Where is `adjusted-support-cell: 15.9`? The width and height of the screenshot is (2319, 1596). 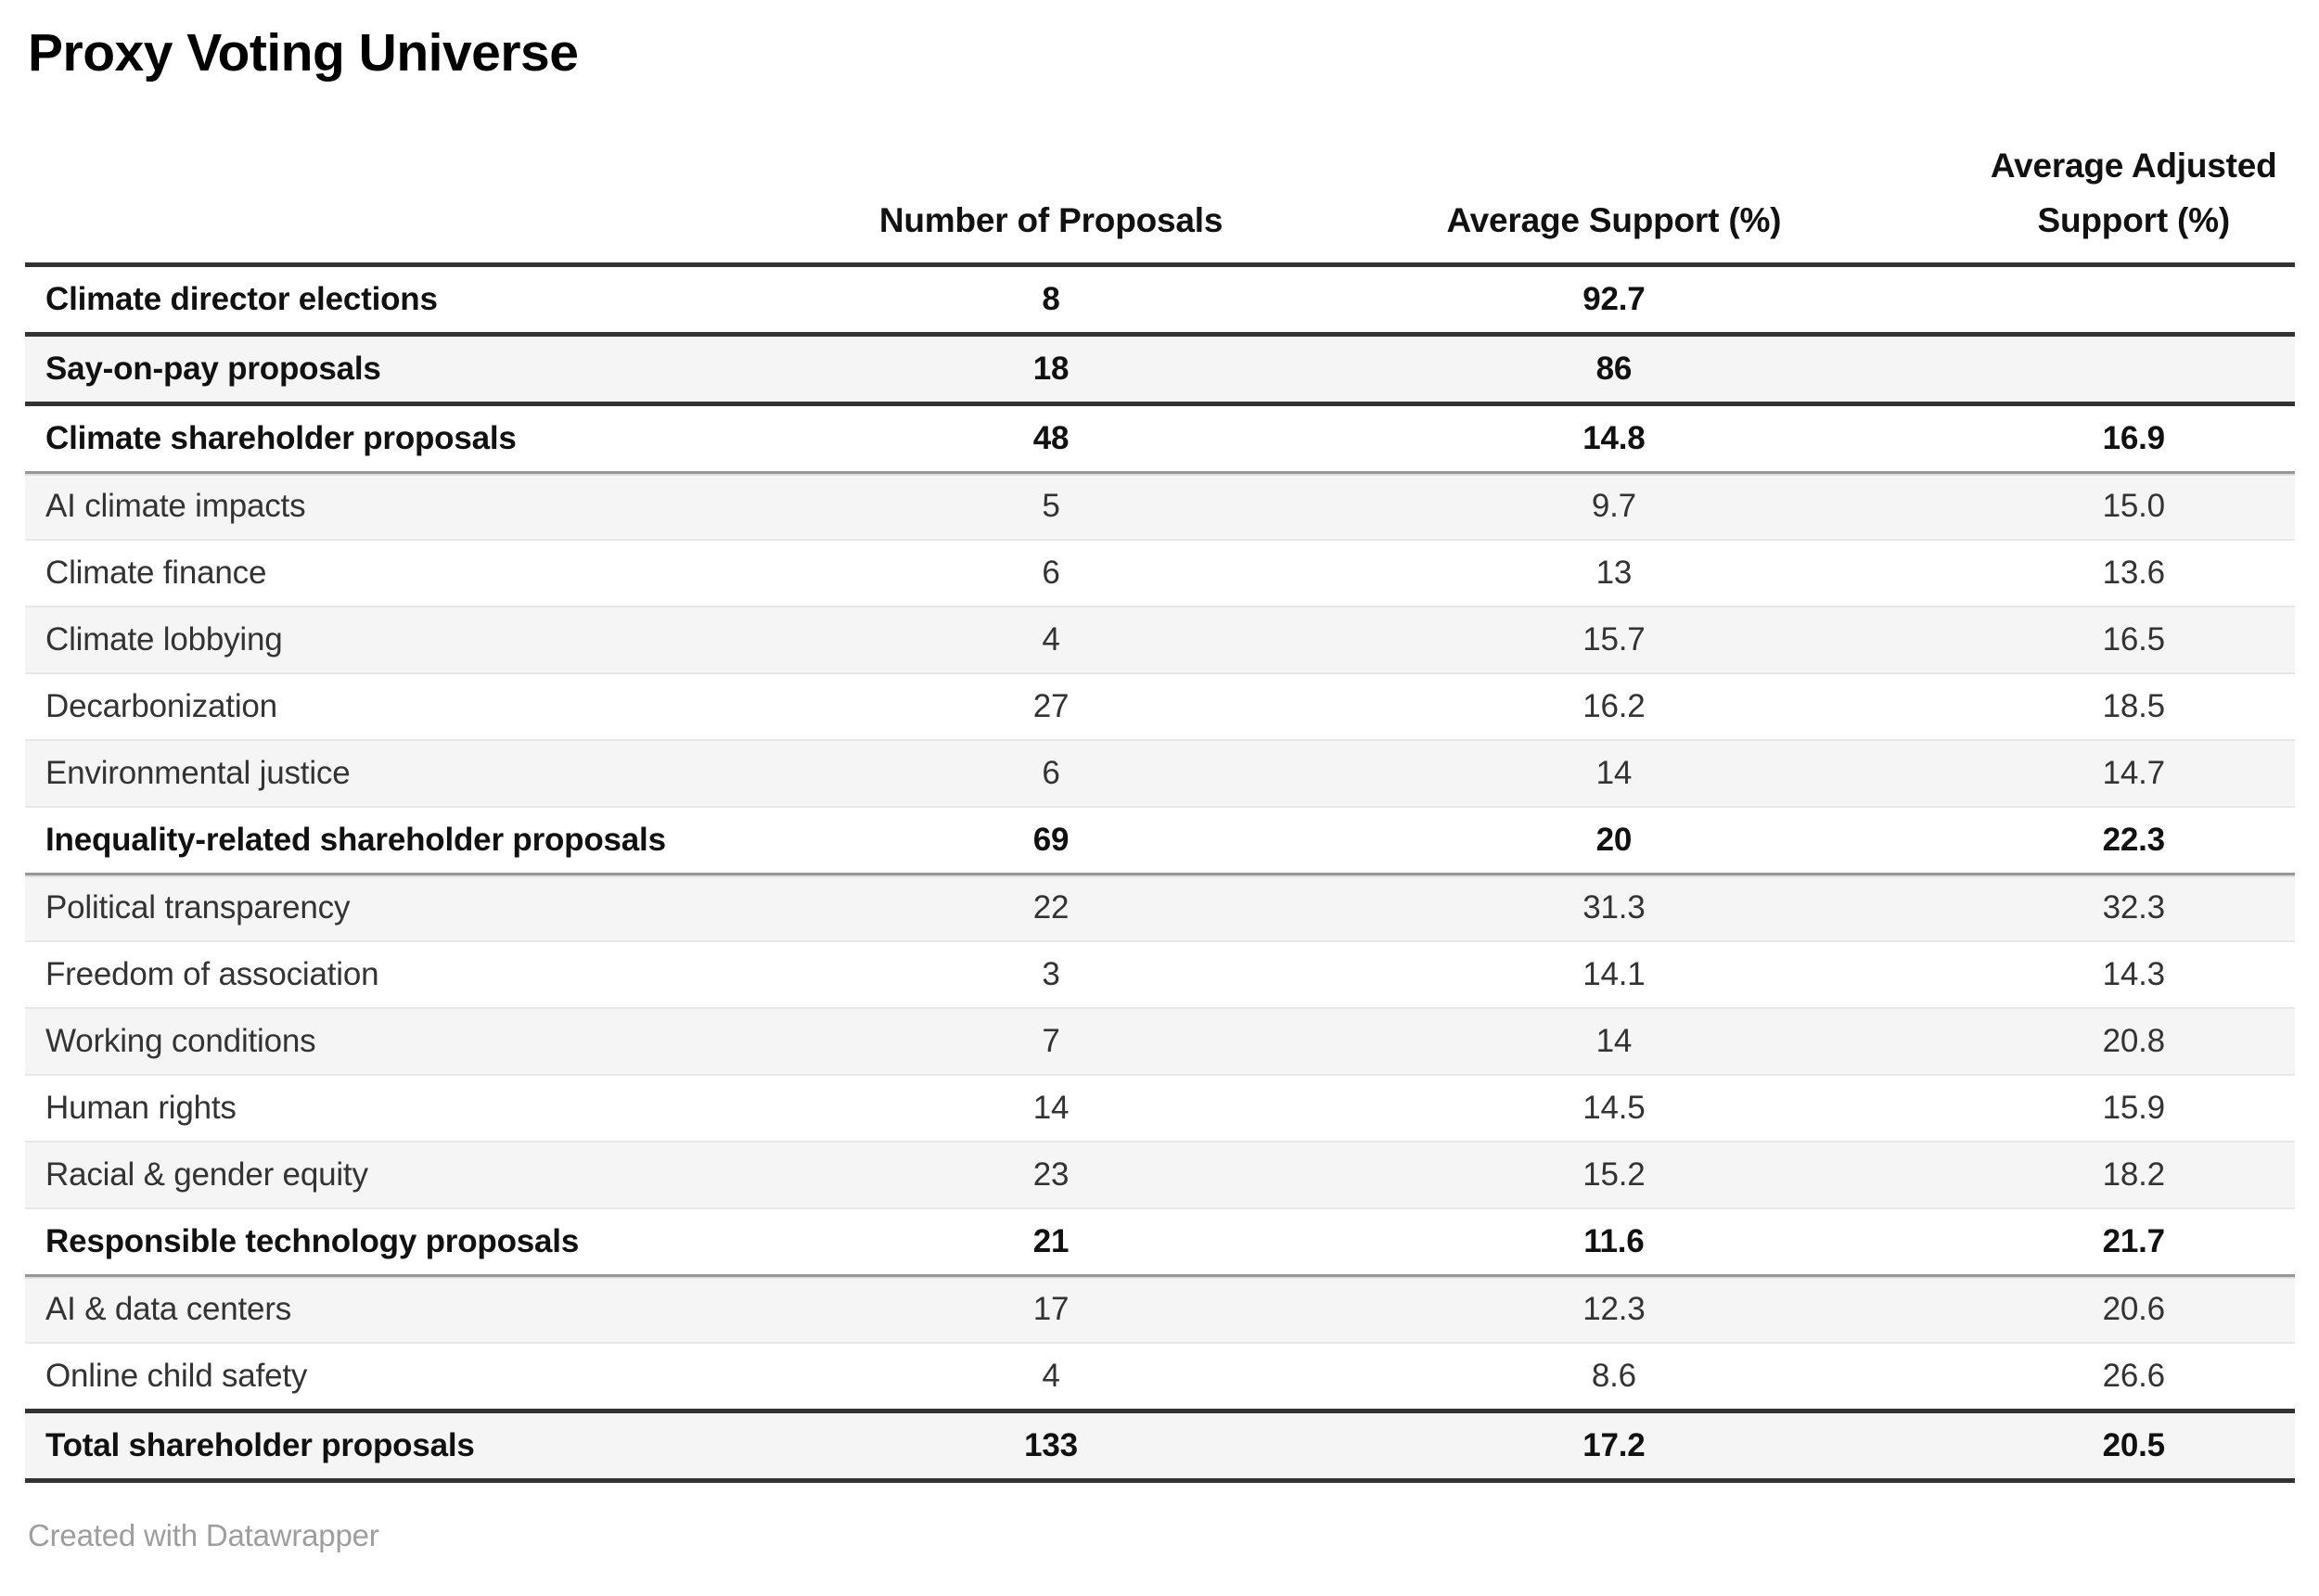 adjusted-support-cell: 15.9 is located at coordinates (2133, 1108).